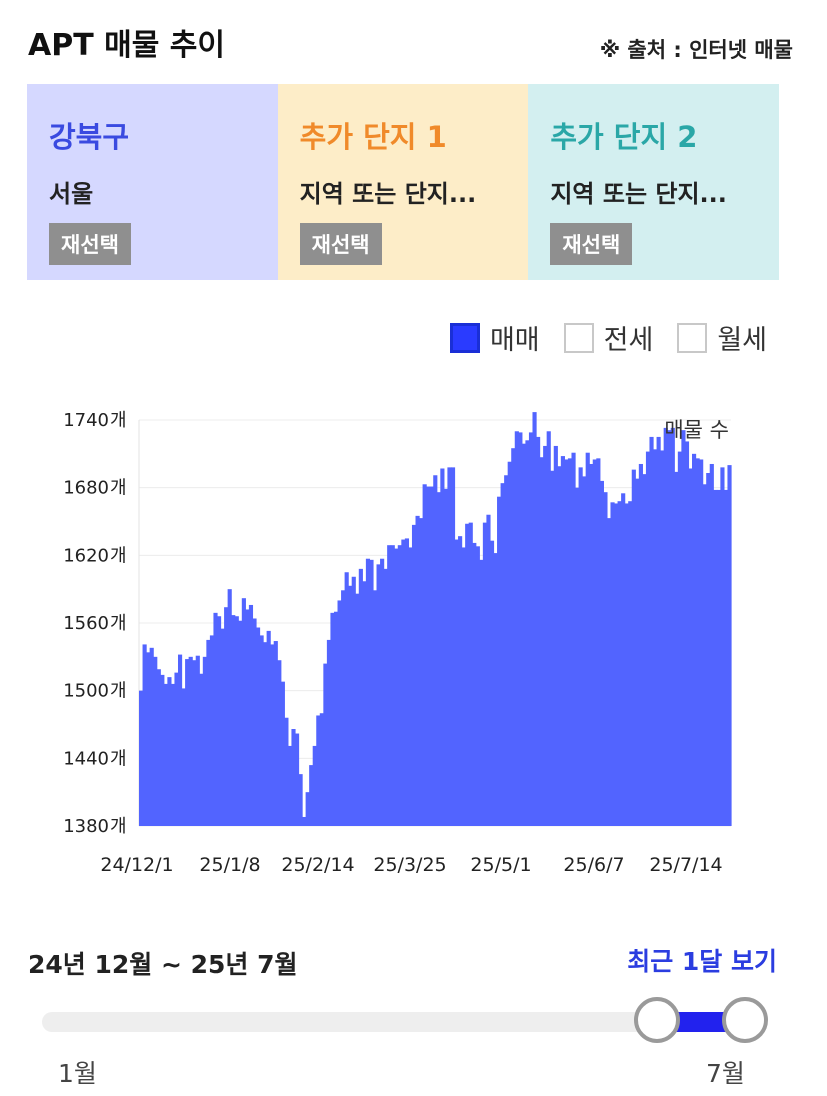  Describe the element at coordinates (89, 137) in the screenshot. I see `card-region-name: 강북구` at that location.